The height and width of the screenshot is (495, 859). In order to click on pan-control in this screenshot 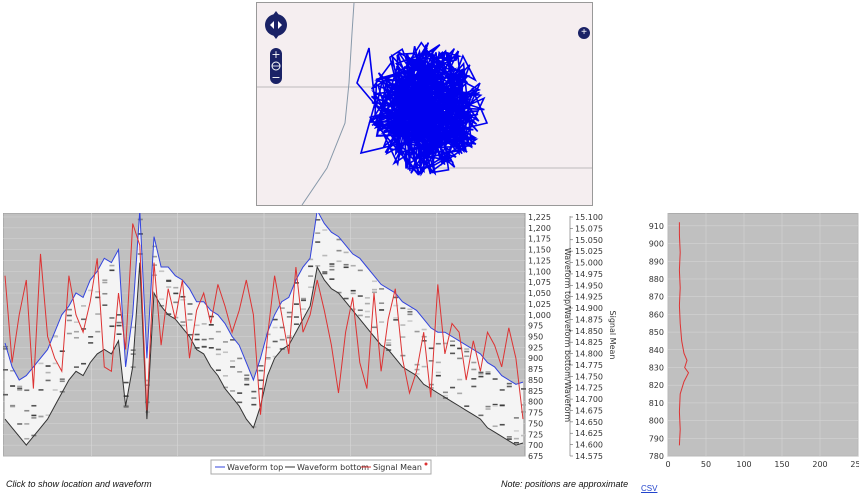, I will do `click(276, 25)`.